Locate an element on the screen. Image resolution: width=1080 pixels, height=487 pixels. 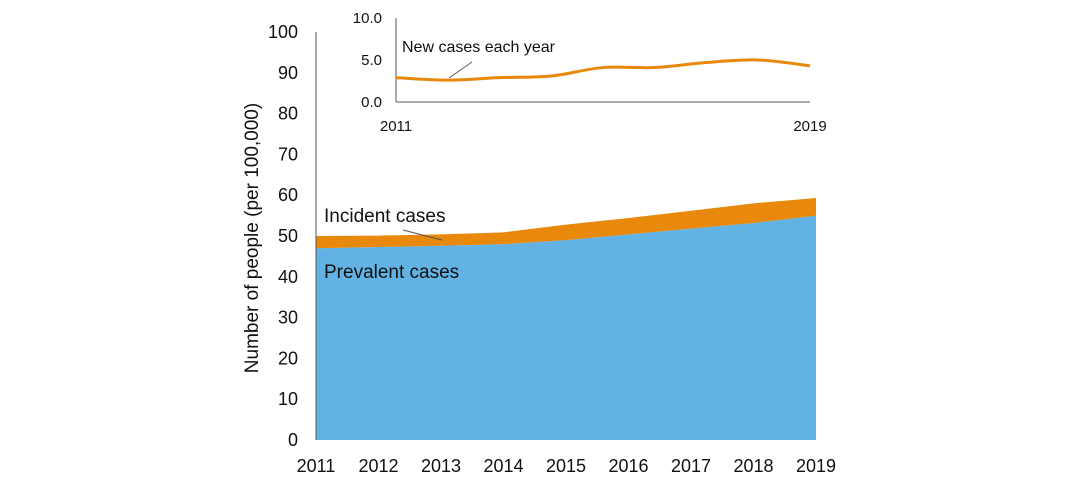
y-tick-label: 0 is located at coordinates (293, 440).